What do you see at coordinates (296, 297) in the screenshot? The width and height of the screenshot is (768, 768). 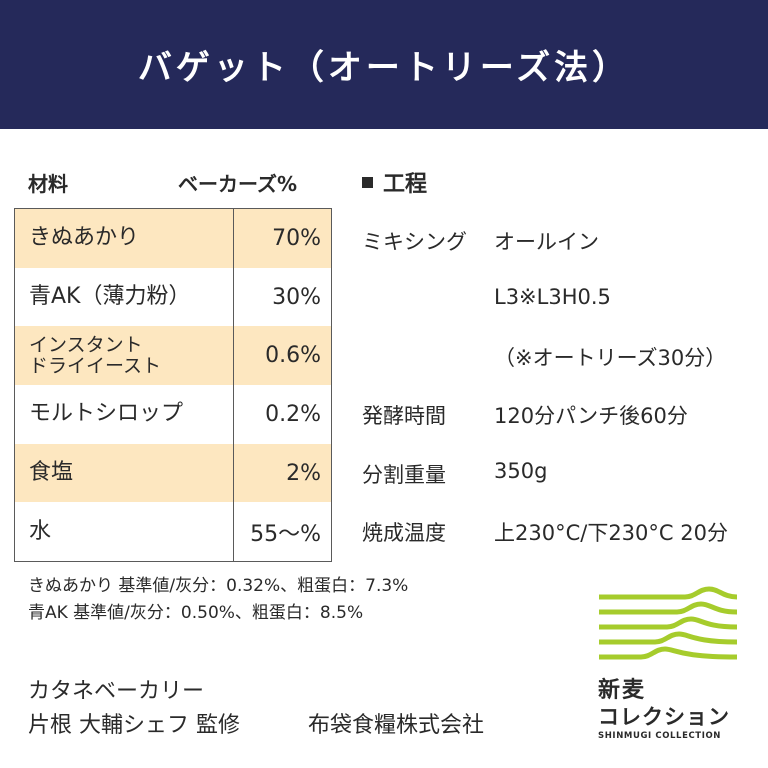 I see `ingredient-percent: 30%` at bounding box center [296, 297].